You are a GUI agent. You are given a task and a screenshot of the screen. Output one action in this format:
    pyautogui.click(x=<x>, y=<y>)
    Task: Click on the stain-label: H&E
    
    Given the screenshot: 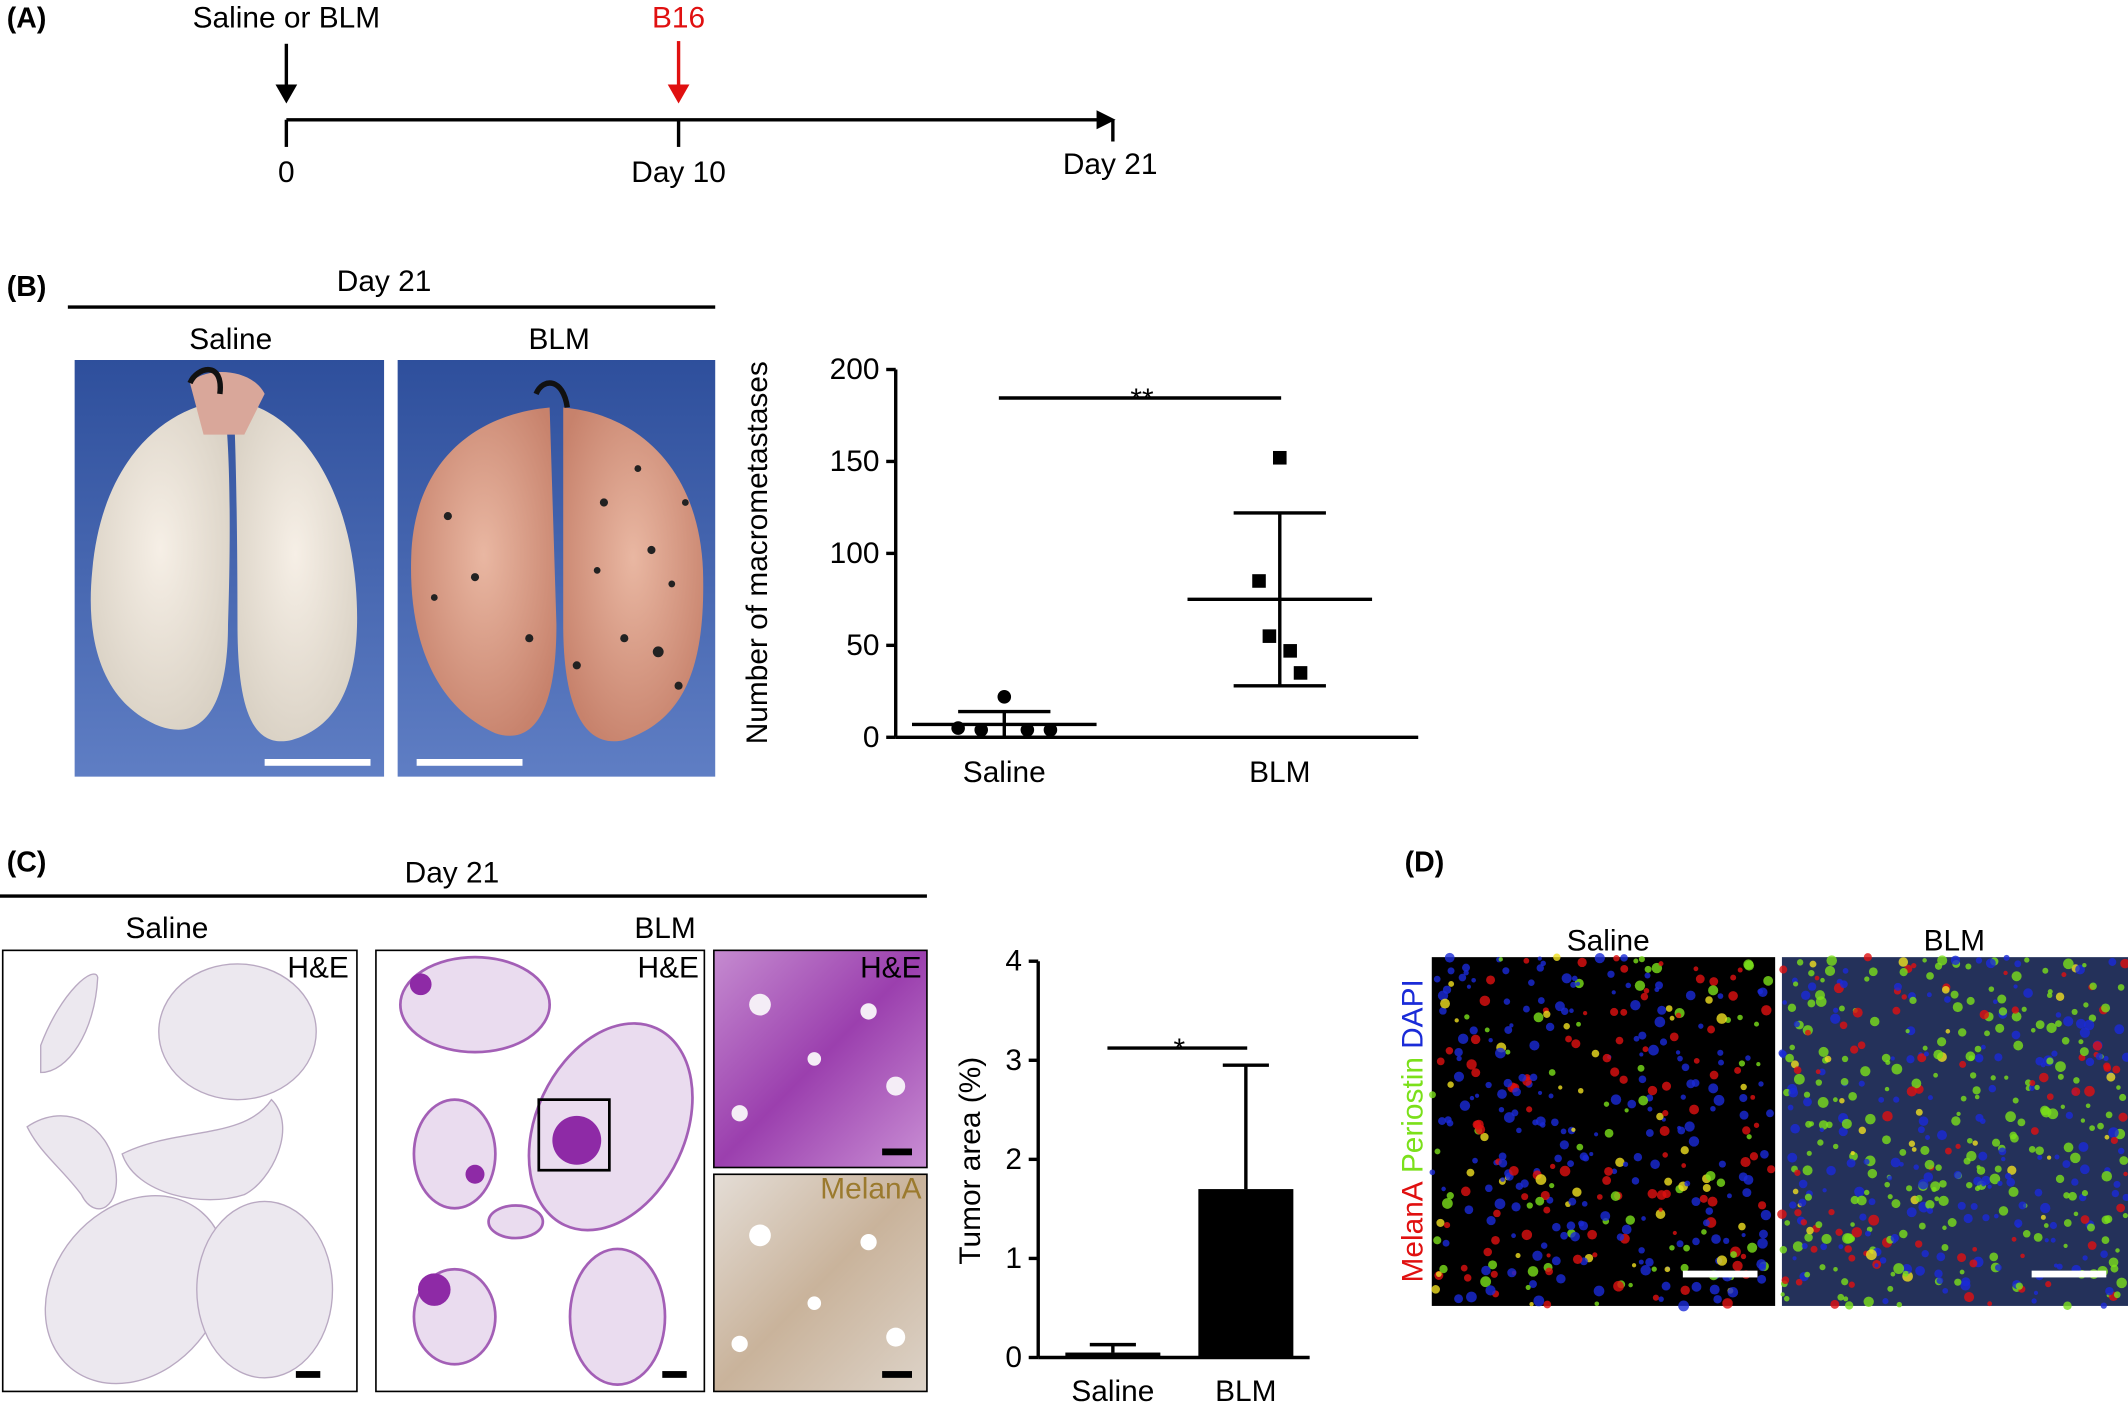 What is the action you would take?
    pyautogui.click(x=890, y=968)
    